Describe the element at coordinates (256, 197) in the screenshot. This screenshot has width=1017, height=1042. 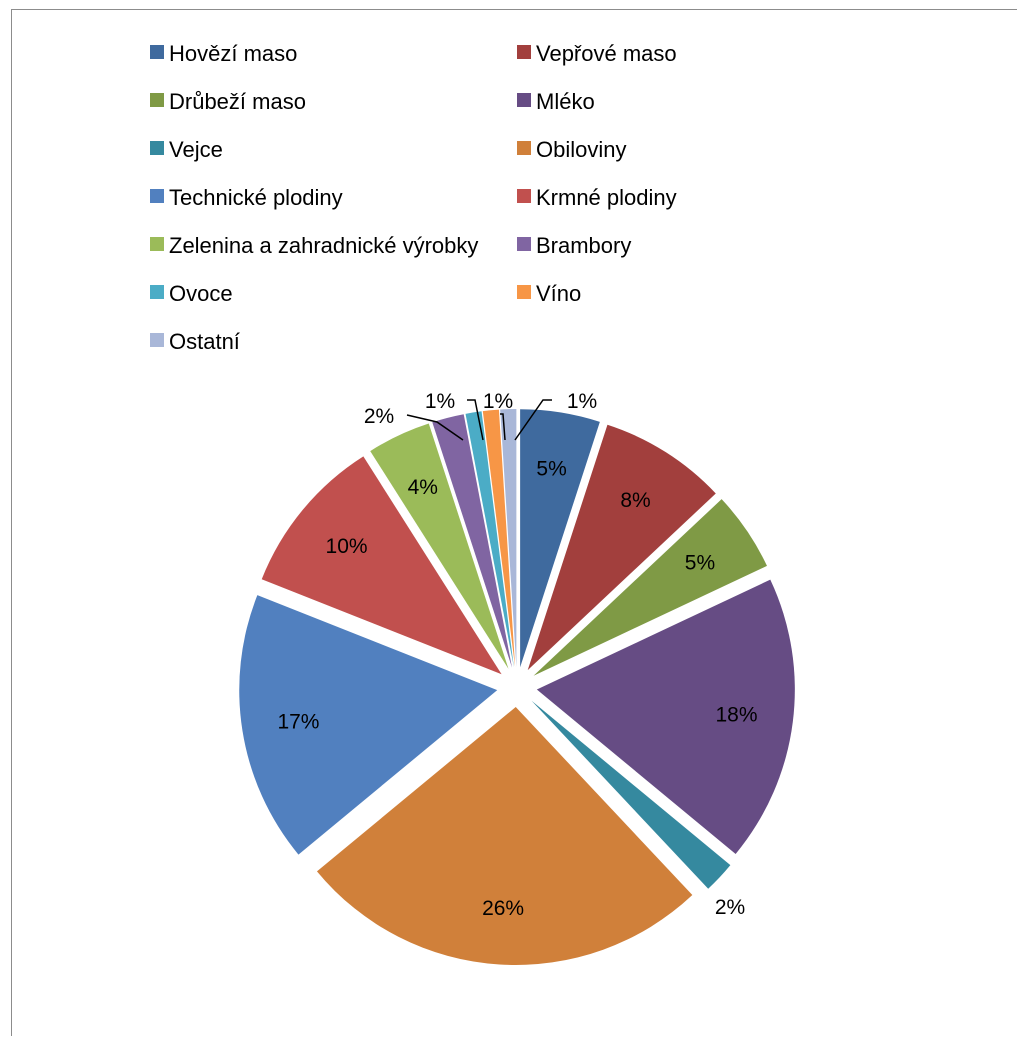
I see `legend-label: Technické plodiny` at that location.